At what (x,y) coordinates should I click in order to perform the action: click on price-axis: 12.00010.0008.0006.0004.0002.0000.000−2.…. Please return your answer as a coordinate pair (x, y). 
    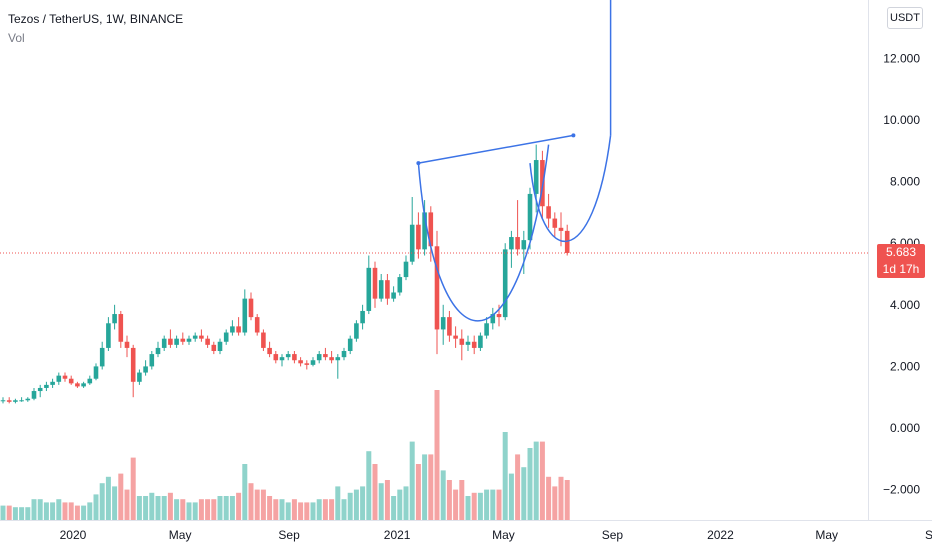
    Looking at the image, I should click on (901, 273).